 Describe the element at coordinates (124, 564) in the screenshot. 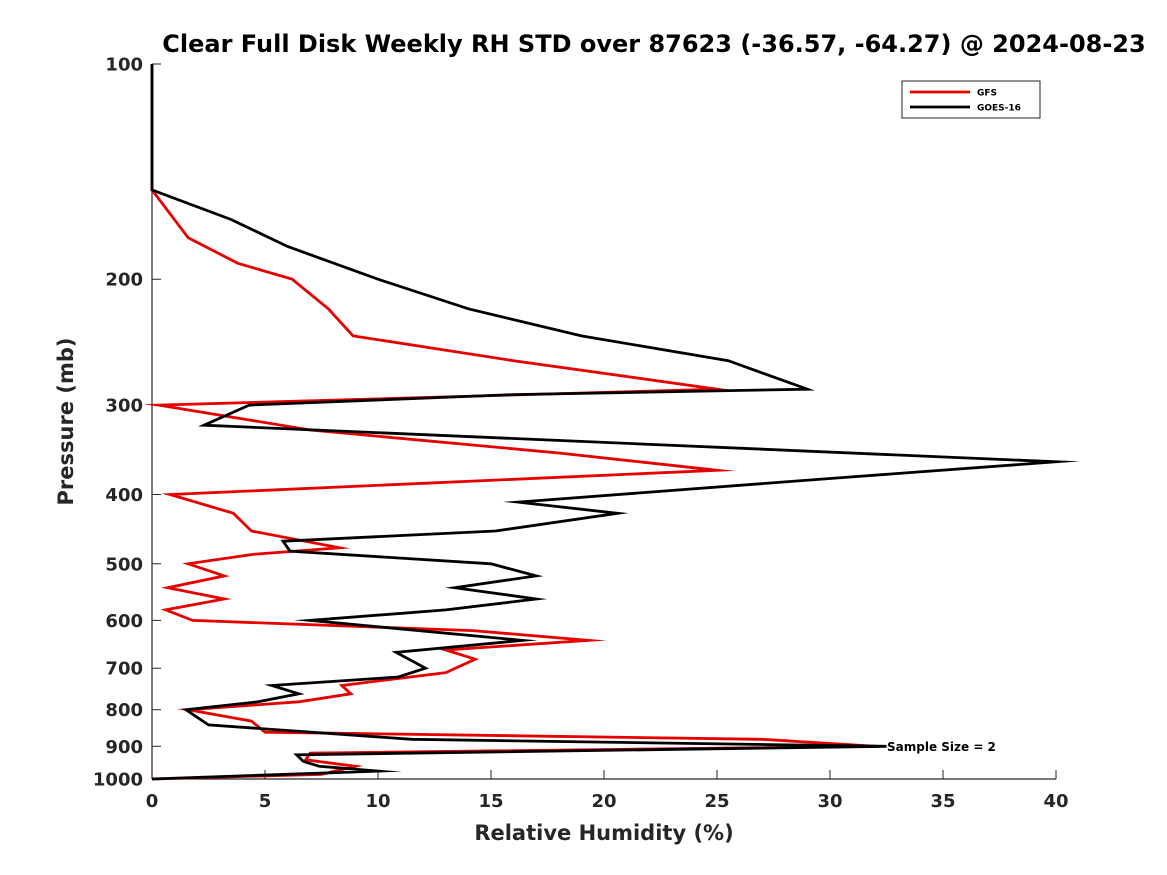

I see `y-tick-label: 500` at that location.